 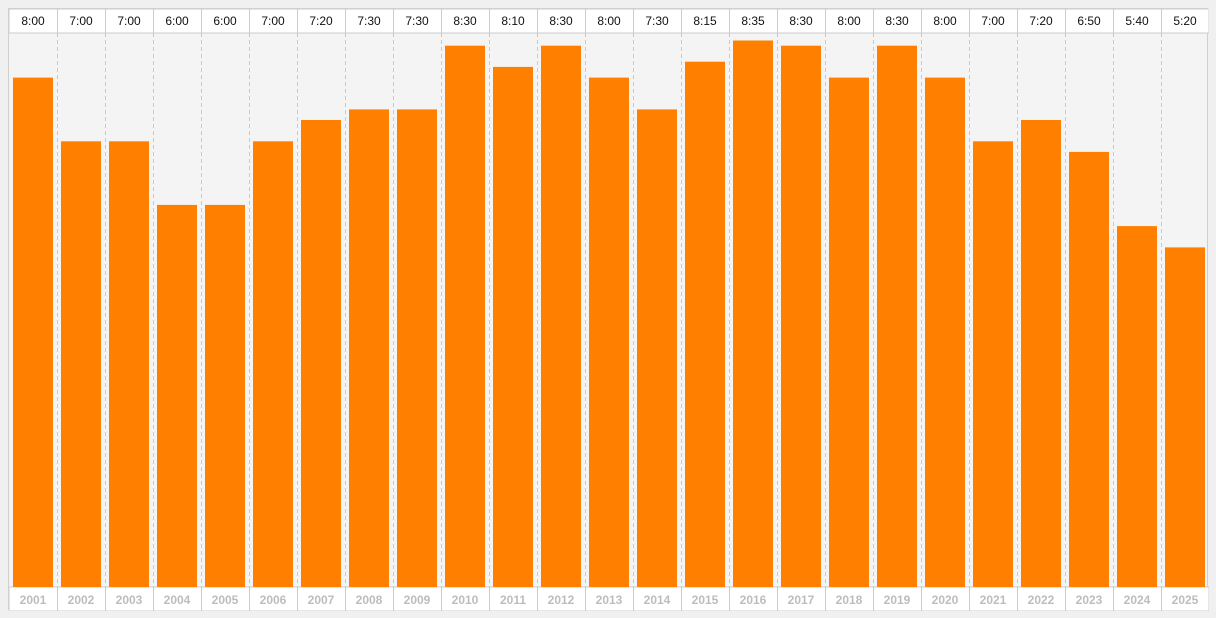 I want to click on year-label: 2012, so click(x=561, y=600).